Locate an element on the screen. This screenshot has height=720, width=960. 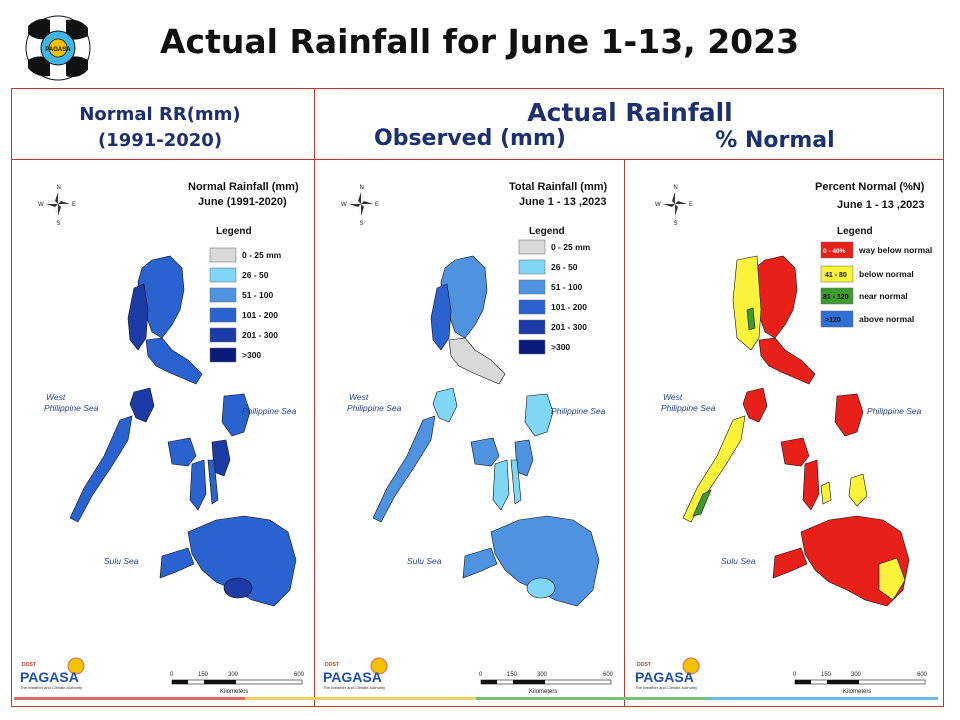
legend-title-1: Legend is located at coordinates (234, 231).